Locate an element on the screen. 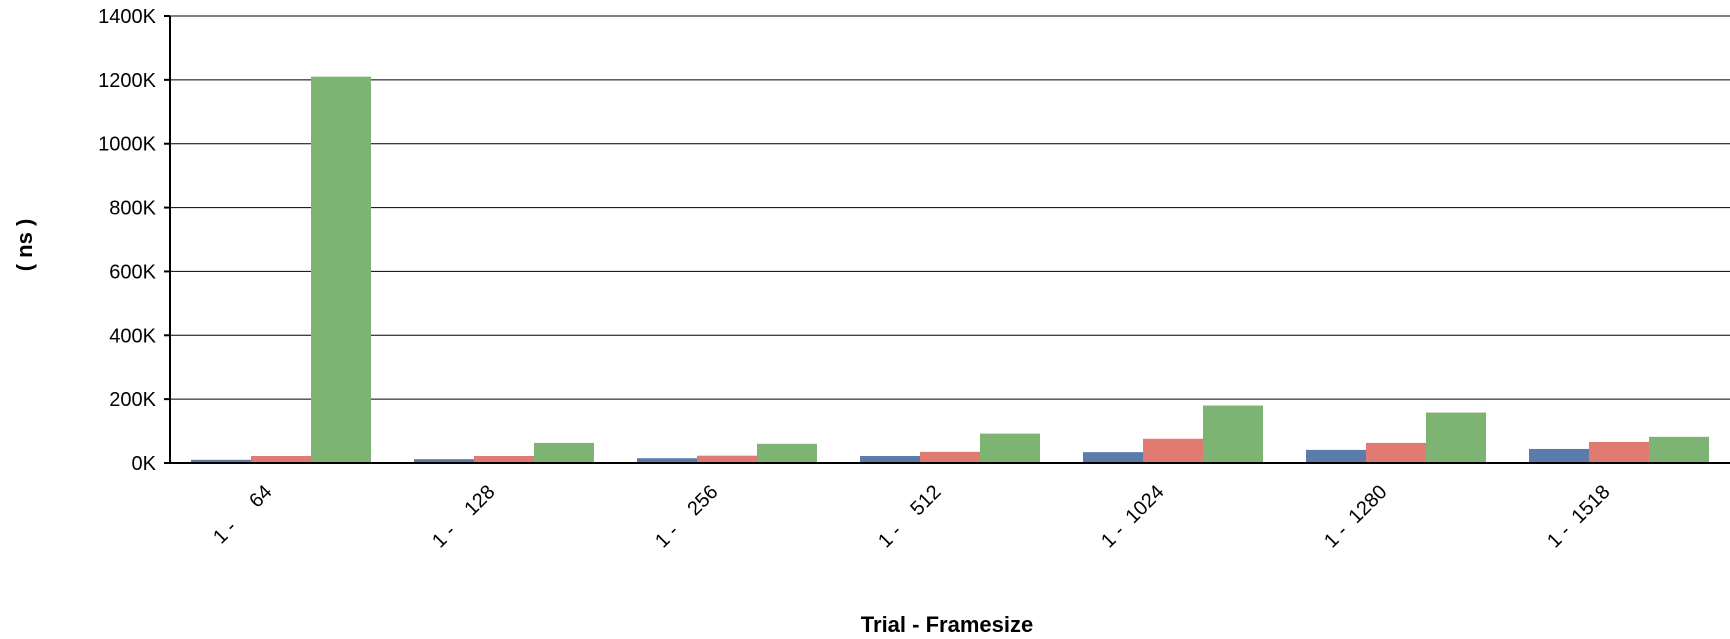 The image size is (1730, 639). y-tick-label: 600K is located at coordinates (132, 272).